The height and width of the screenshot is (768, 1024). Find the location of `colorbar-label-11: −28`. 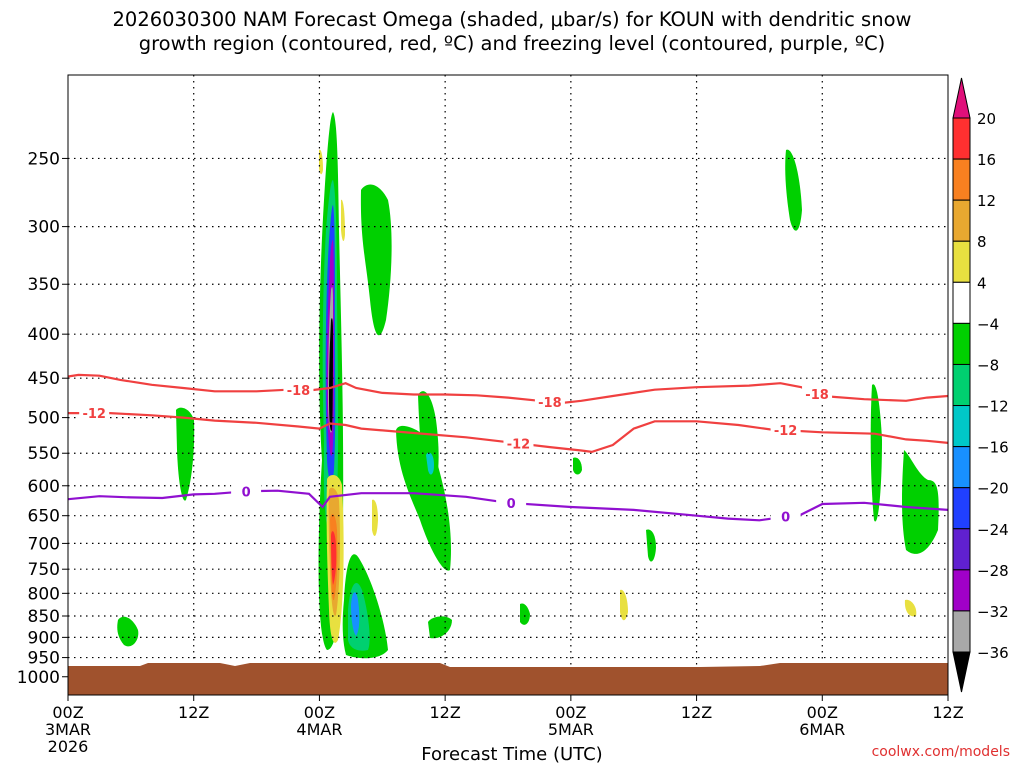

colorbar-label-11: −28 is located at coordinates (993, 571).